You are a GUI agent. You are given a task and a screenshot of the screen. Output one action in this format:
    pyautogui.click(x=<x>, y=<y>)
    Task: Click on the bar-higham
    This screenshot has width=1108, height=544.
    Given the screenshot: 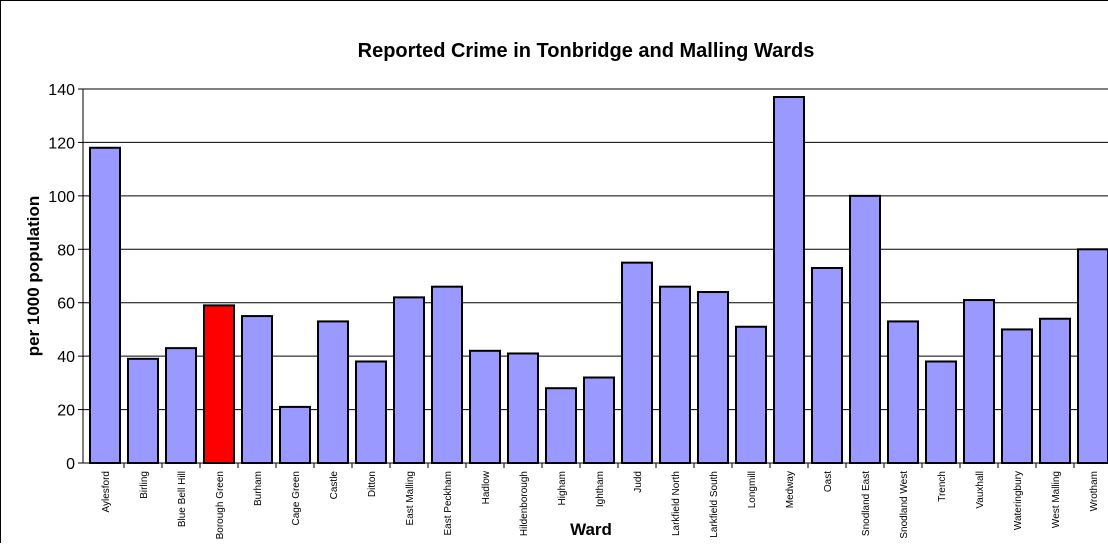 What is the action you would take?
    pyautogui.click(x=561, y=426)
    